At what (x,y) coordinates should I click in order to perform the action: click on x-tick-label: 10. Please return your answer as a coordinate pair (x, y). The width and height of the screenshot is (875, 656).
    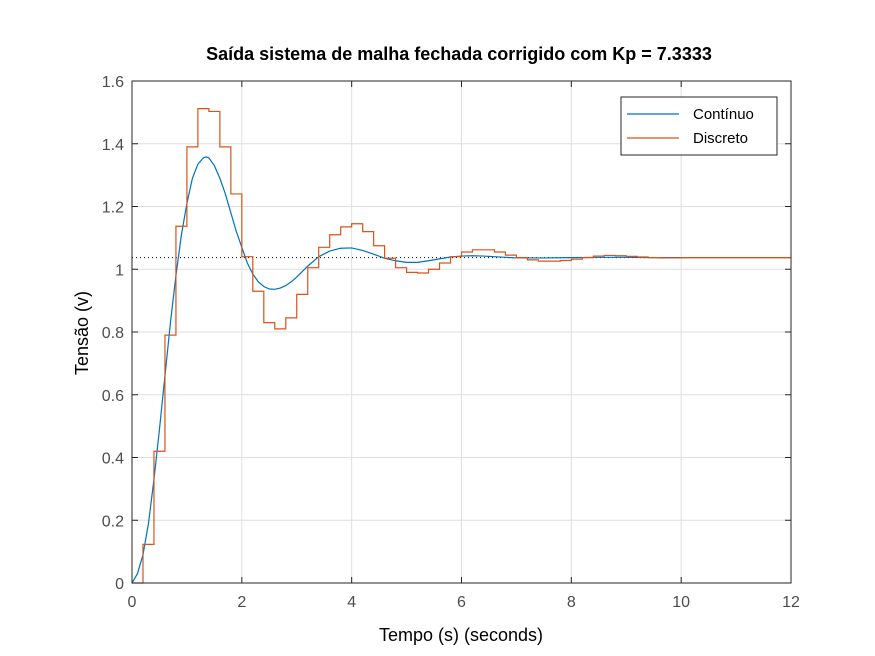
    Looking at the image, I should click on (681, 602).